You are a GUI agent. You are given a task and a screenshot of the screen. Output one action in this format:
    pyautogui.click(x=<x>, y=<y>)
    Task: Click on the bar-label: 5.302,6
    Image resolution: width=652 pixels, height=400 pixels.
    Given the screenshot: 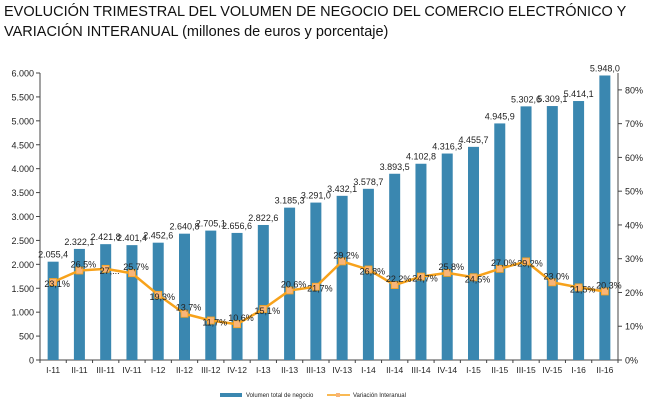 What is the action you would take?
    pyautogui.click(x=526, y=99)
    